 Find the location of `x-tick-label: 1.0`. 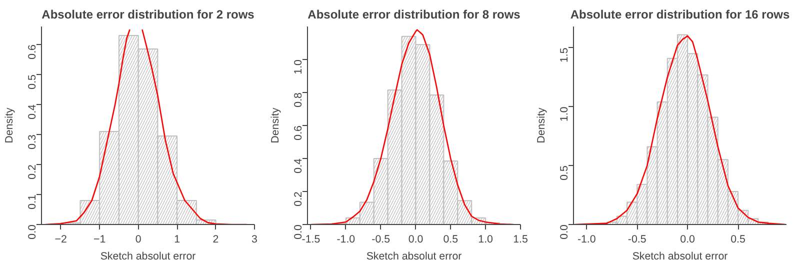

x-tick-label: 1.0 is located at coordinates (486, 240).